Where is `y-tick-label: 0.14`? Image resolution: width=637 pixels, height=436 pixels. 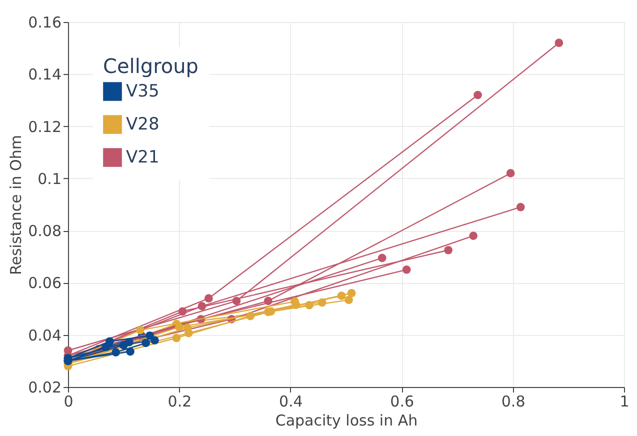 y-tick-label: 0.14 is located at coordinates (45, 75).